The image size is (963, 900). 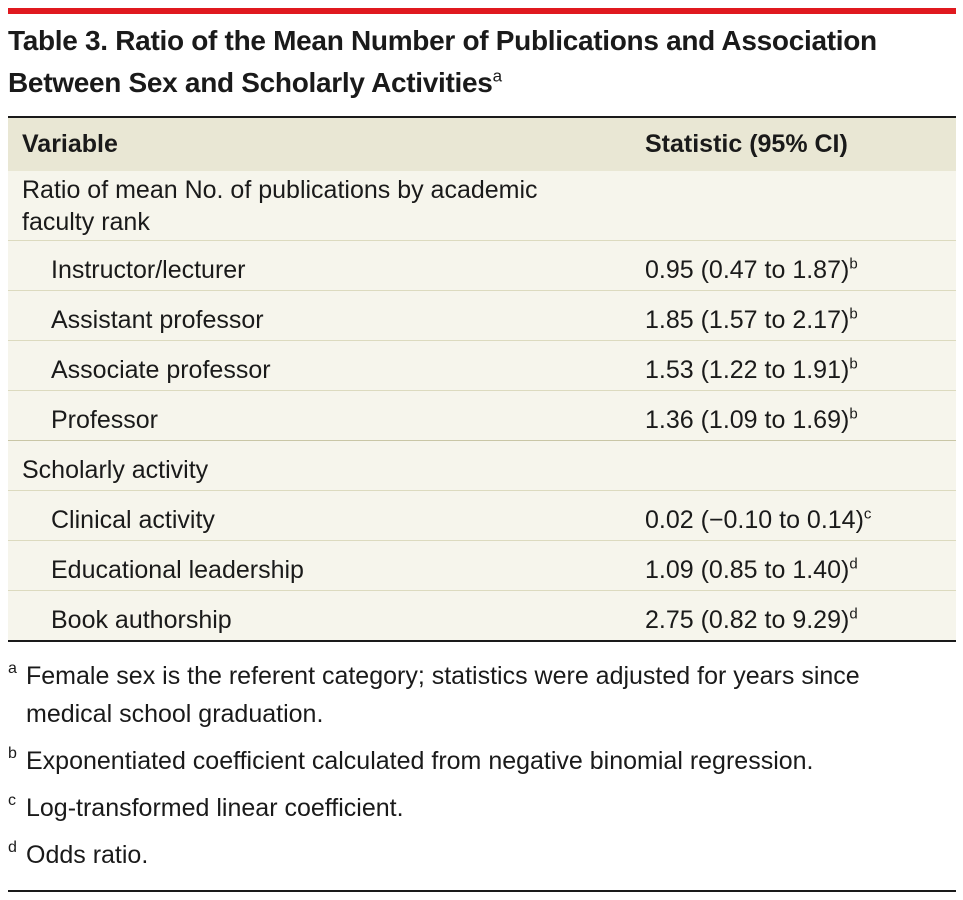 What do you see at coordinates (482, 143) in the screenshot?
I see `table-header-row: Variable Statistic (95% CI)` at bounding box center [482, 143].